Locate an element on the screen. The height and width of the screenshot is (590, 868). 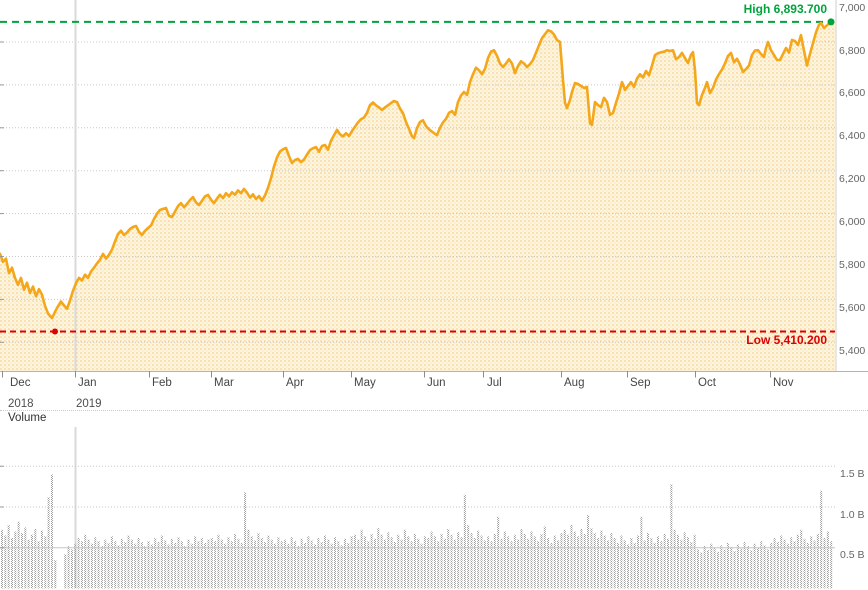
price-axis-tick: 6,400 is located at coordinates (852, 136).